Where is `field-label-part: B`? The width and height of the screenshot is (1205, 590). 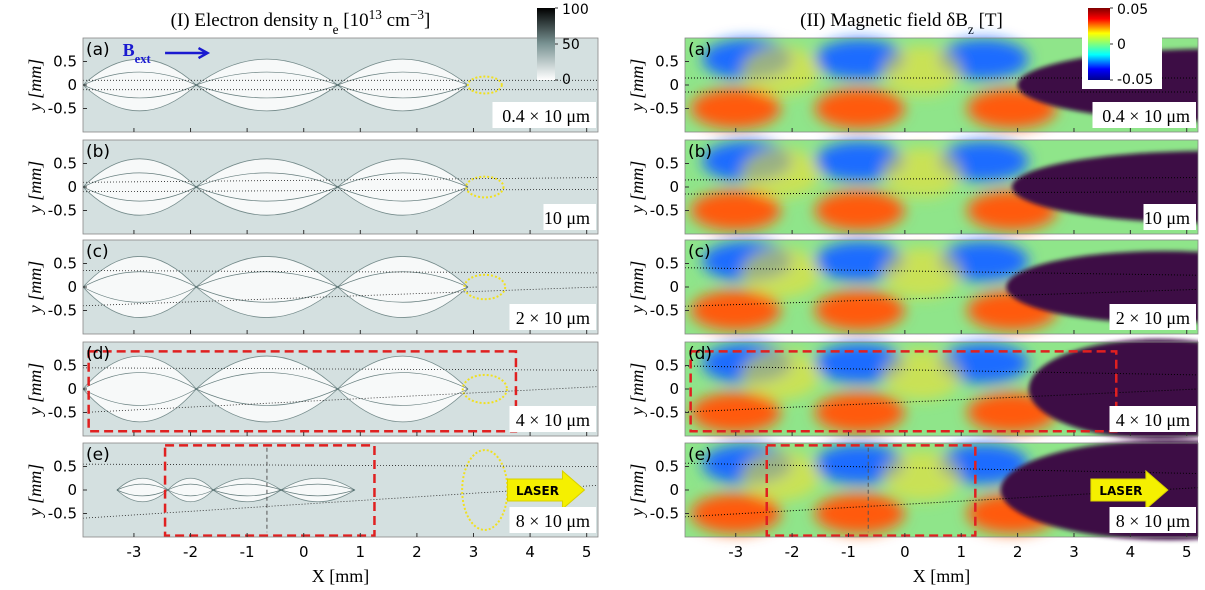 field-label-part: B is located at coordinates (129, 50).